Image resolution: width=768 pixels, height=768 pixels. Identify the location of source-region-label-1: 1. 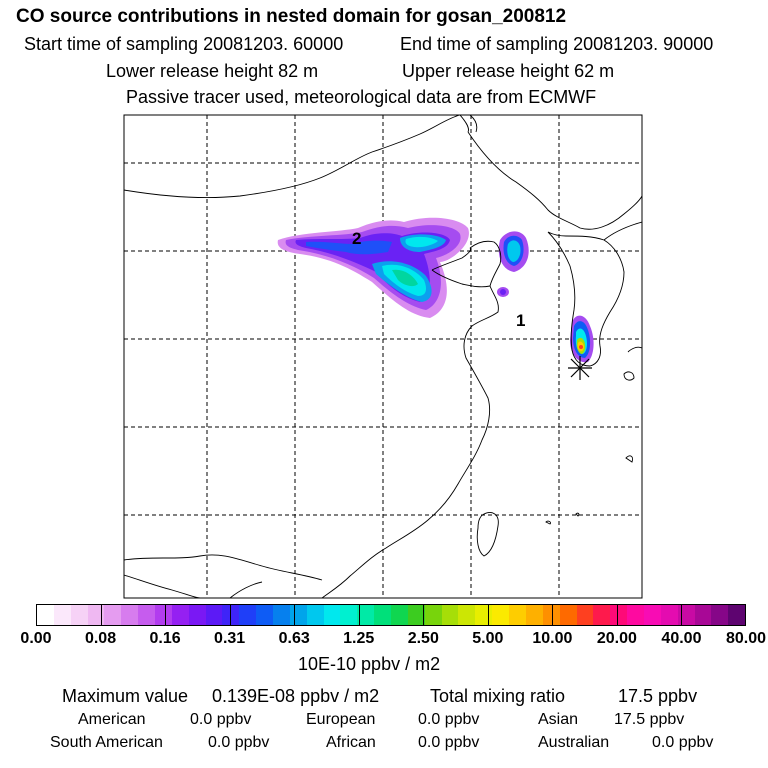
(520, 320).